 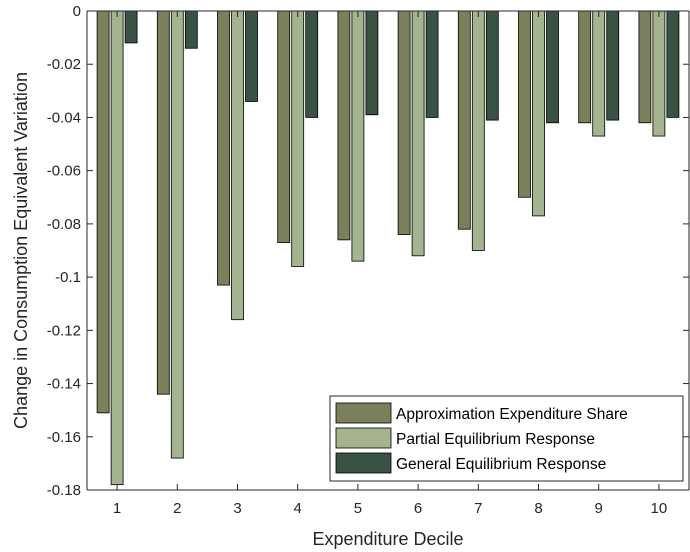 What do you see at coordinates (68, 277) in the screenshot?
I see `y-tick-label: -0.1` at bounding box center [68, 277].